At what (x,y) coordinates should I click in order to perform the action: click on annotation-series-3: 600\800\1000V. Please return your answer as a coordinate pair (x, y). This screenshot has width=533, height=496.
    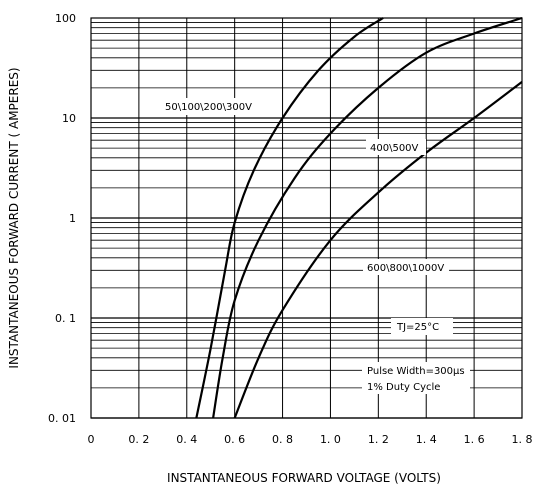
    Looking at the image, I should click on (405, 268).